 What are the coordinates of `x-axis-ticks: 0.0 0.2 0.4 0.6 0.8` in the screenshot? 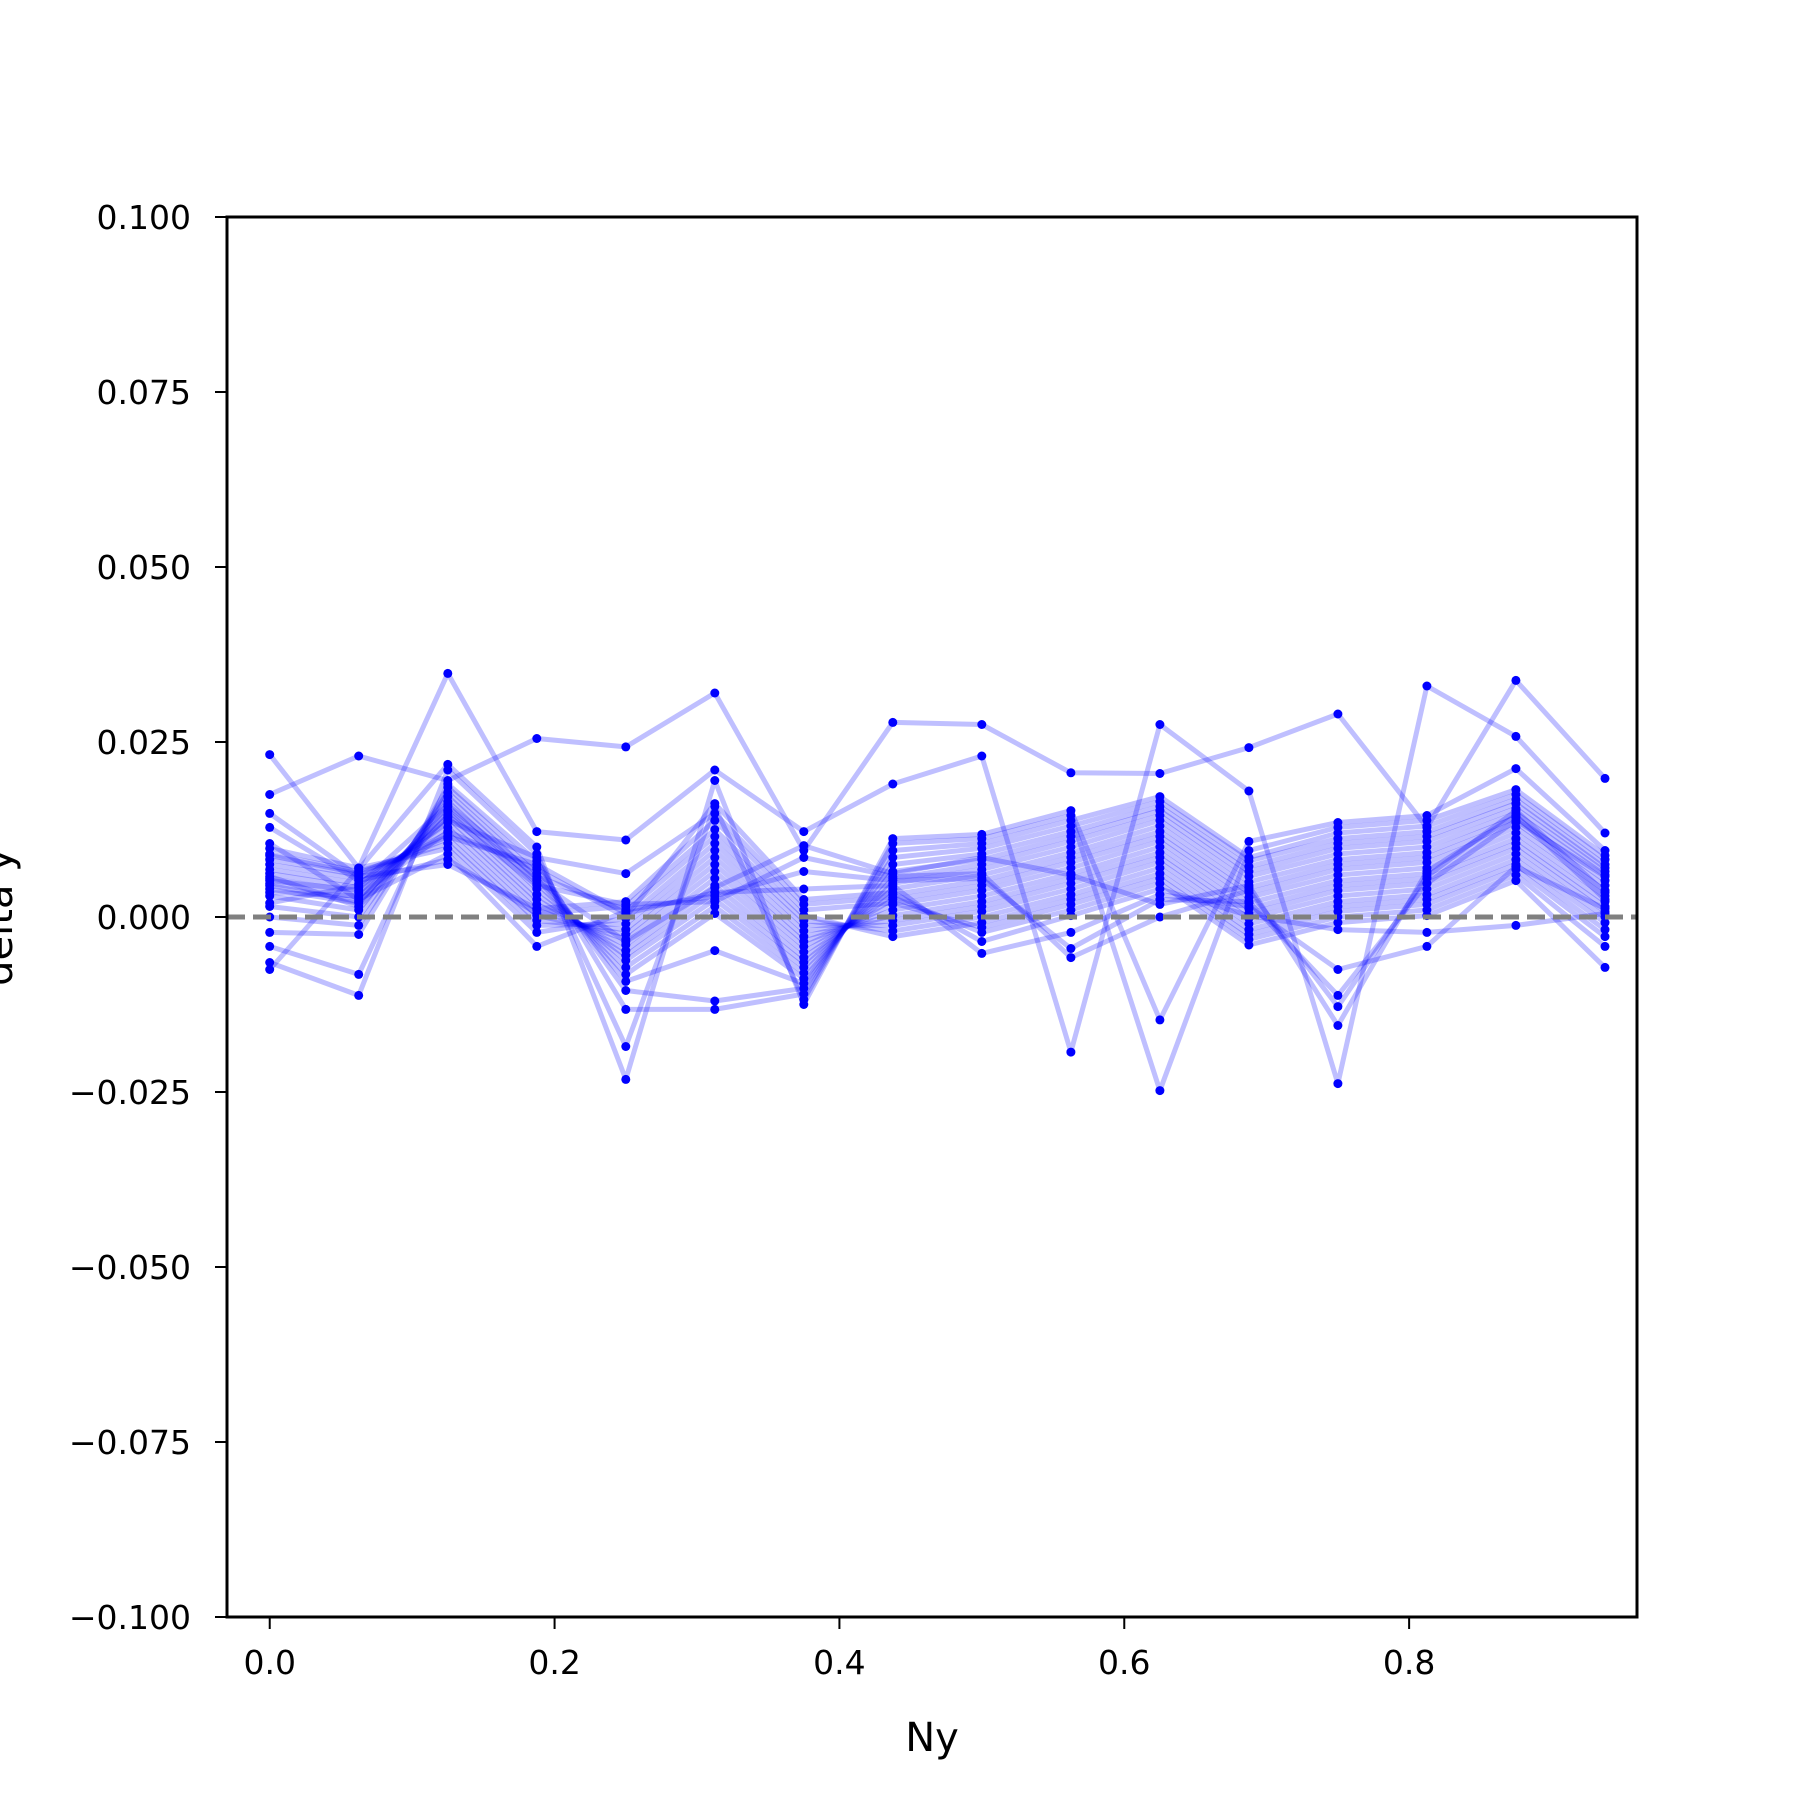 It's located at (839, 1649).